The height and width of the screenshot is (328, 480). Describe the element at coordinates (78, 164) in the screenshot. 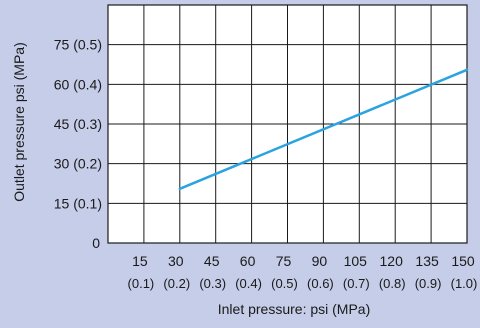

I see `y-tick-label: 30 (0.2)` at that location.